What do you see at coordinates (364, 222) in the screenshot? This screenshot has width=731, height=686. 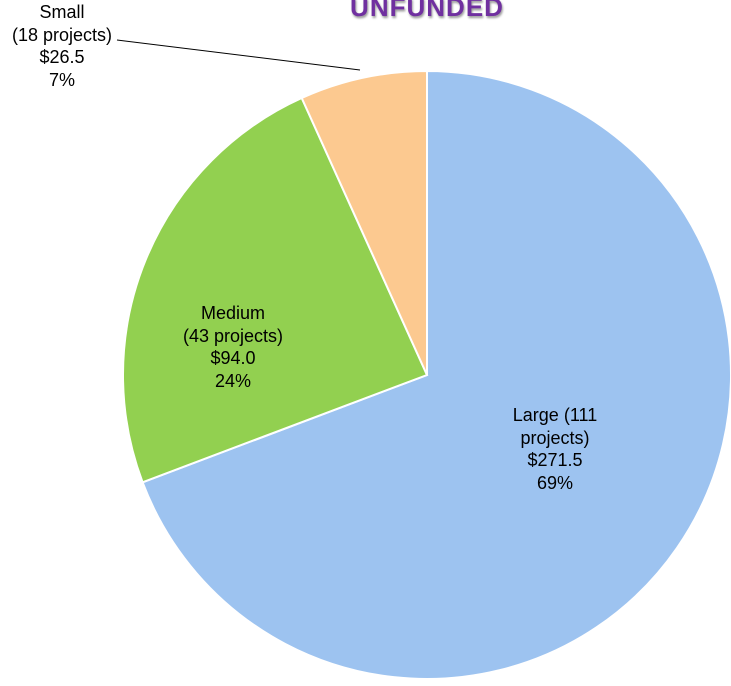 I see `pie-slice` at bounding box center [364, 222].